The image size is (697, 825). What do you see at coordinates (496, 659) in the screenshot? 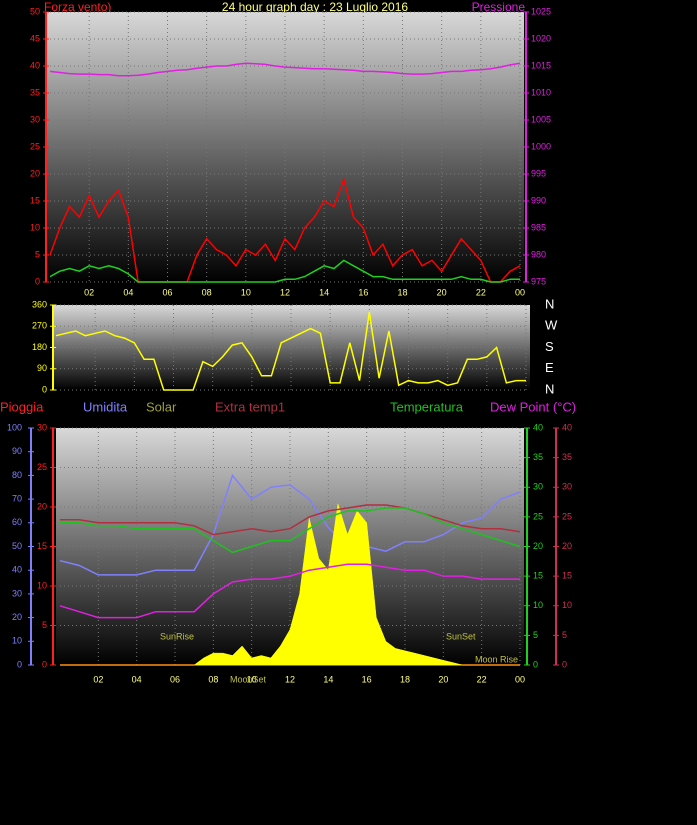
I see `annotation: Moon Rise` at bounding box center [496, 659].